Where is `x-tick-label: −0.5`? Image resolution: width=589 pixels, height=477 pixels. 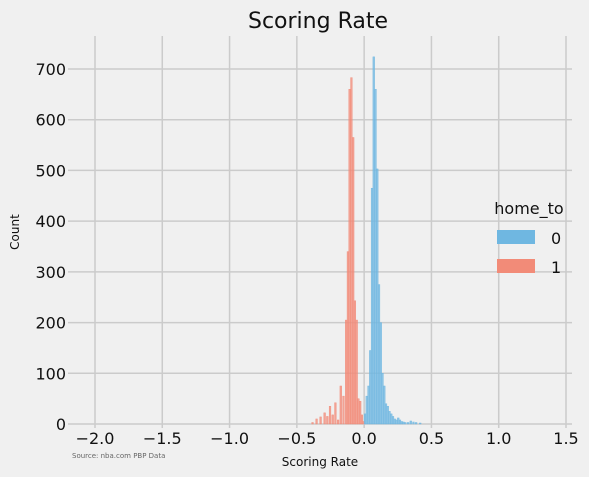
x-tick-label: −0.5 is located at coordinates (296, 438).